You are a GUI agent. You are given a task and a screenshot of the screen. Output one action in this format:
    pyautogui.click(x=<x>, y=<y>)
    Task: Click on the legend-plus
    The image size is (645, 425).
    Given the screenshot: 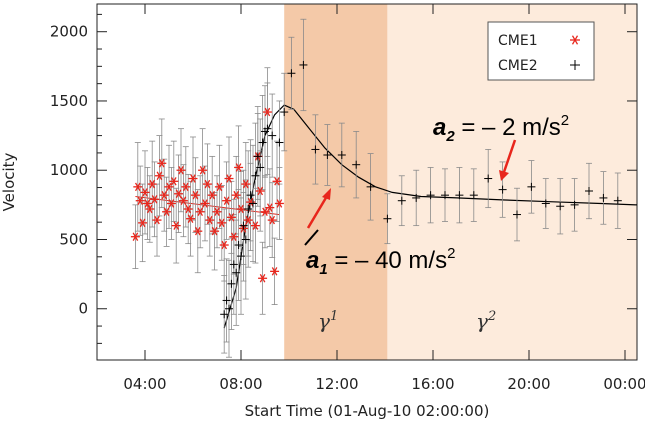 What is the action you would take?
    pyautogui.click(x=575, y=65)
    